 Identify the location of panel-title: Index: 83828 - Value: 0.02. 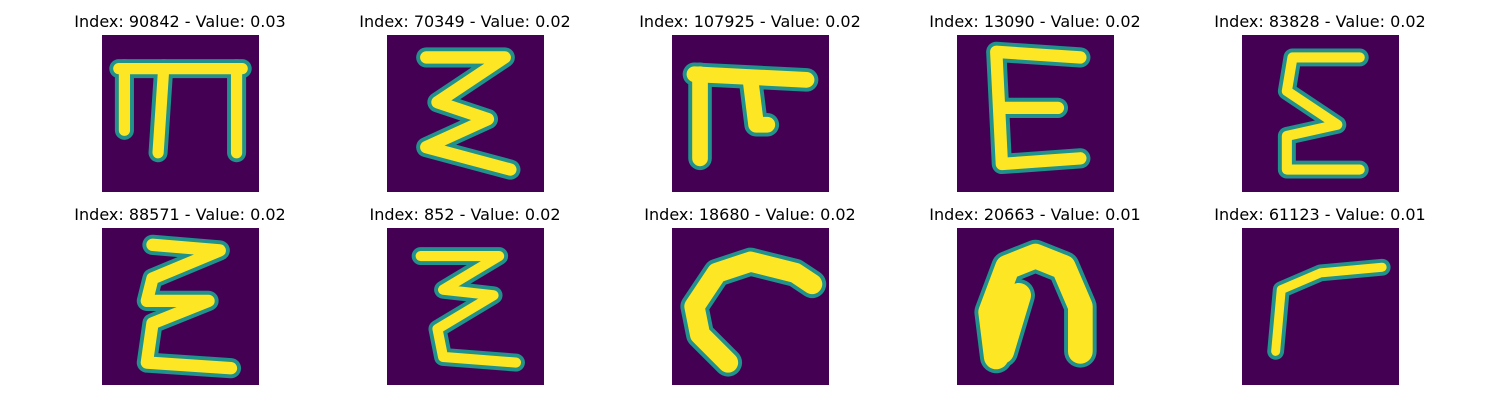
(1320, 21).